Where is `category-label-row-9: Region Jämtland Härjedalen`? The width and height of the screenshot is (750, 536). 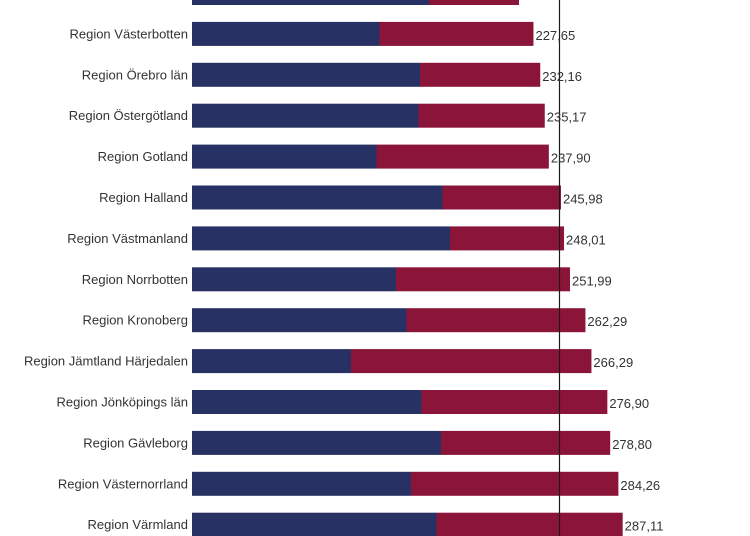 category-label-row-9: Region Jämtland Härjedalen is located at coordinates (106, 361).